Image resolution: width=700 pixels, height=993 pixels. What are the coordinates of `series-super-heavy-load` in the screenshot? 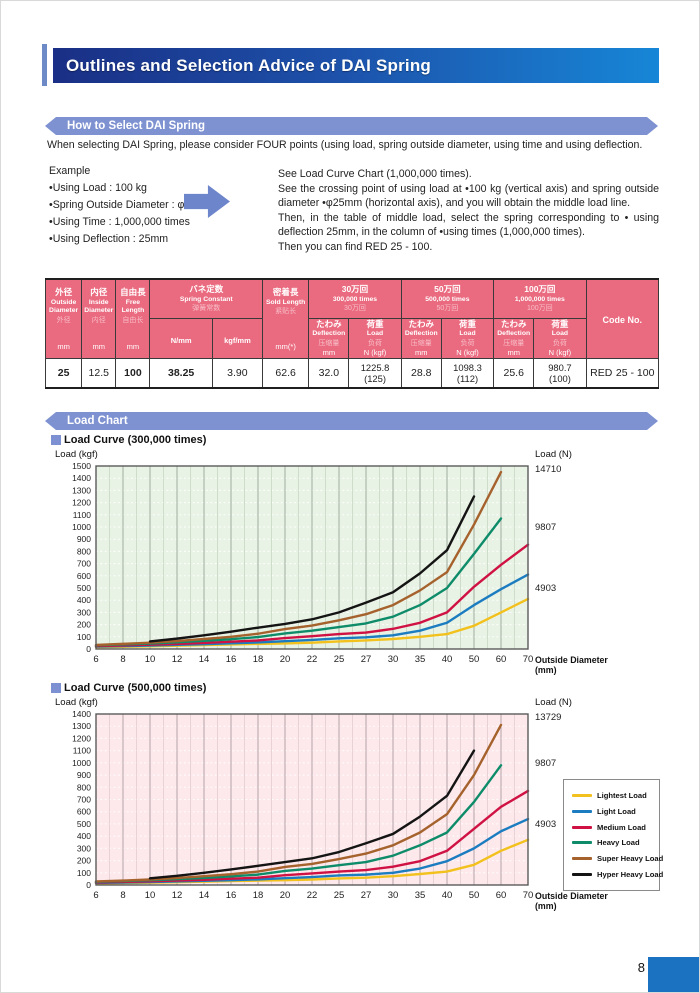 It's located at (298, 803).